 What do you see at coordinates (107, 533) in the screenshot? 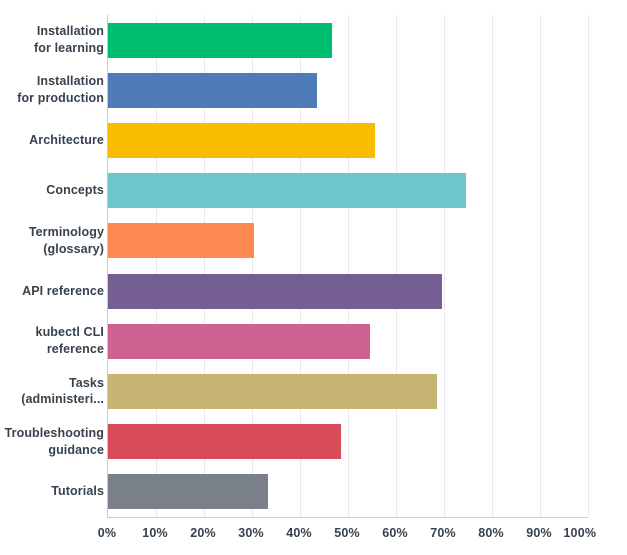
I see `x-tick-label-0: 0%` at bounding box center [107, 533].